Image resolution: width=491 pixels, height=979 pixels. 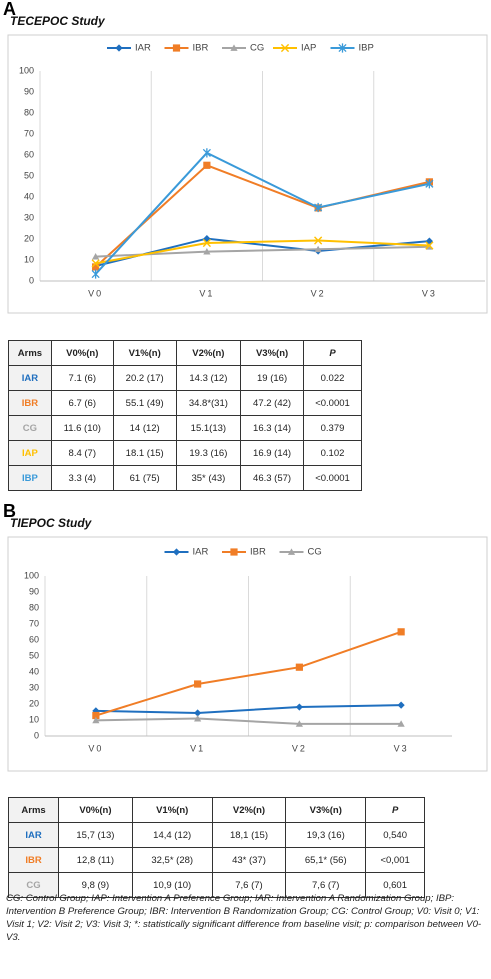 I want to click on y-tick-label: 20, so click(x=29, y=238).